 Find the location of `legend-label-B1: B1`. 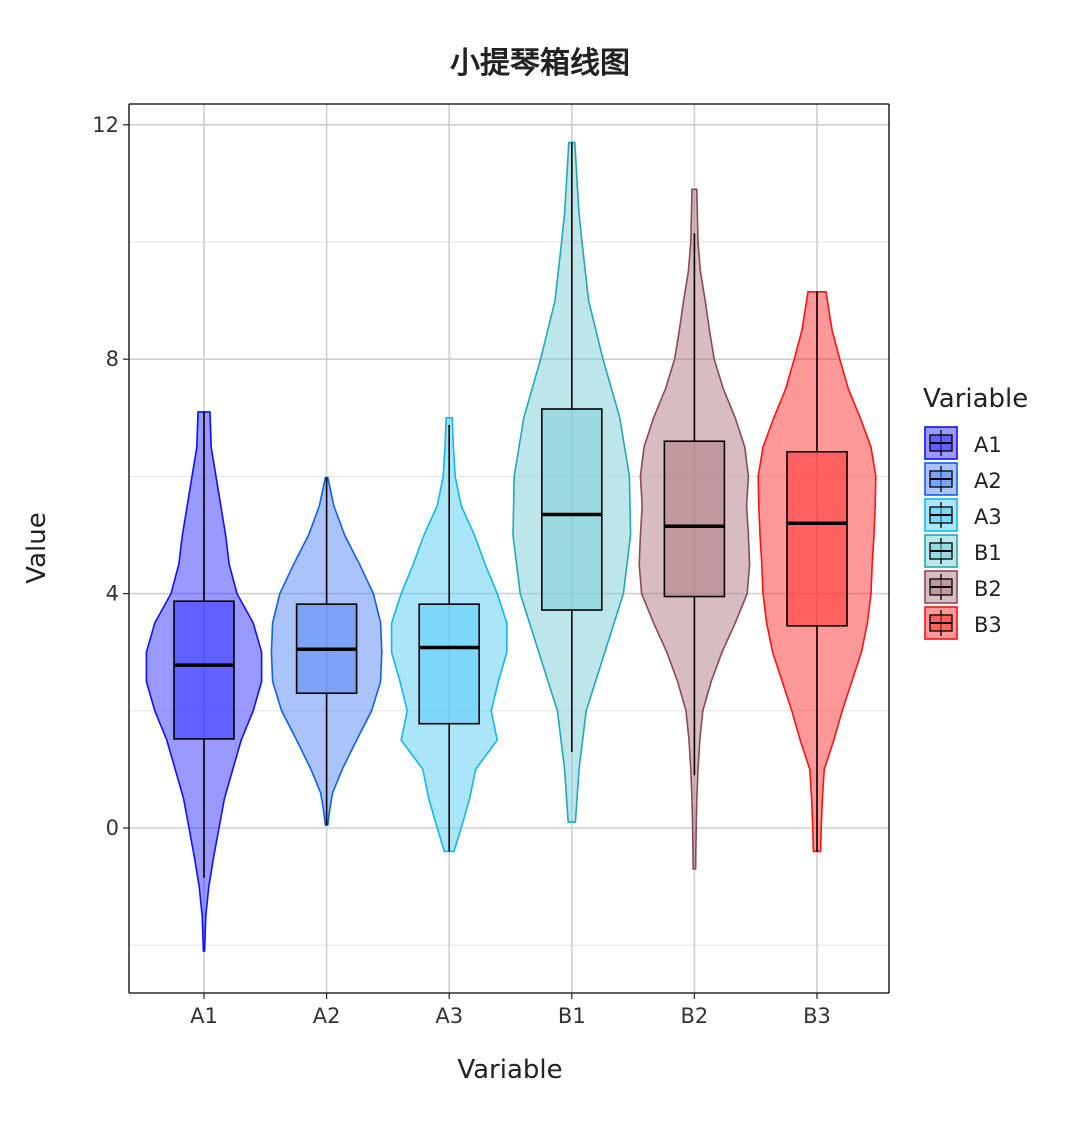

legend-label-B1: B1 is located at coordinates (988, 553).